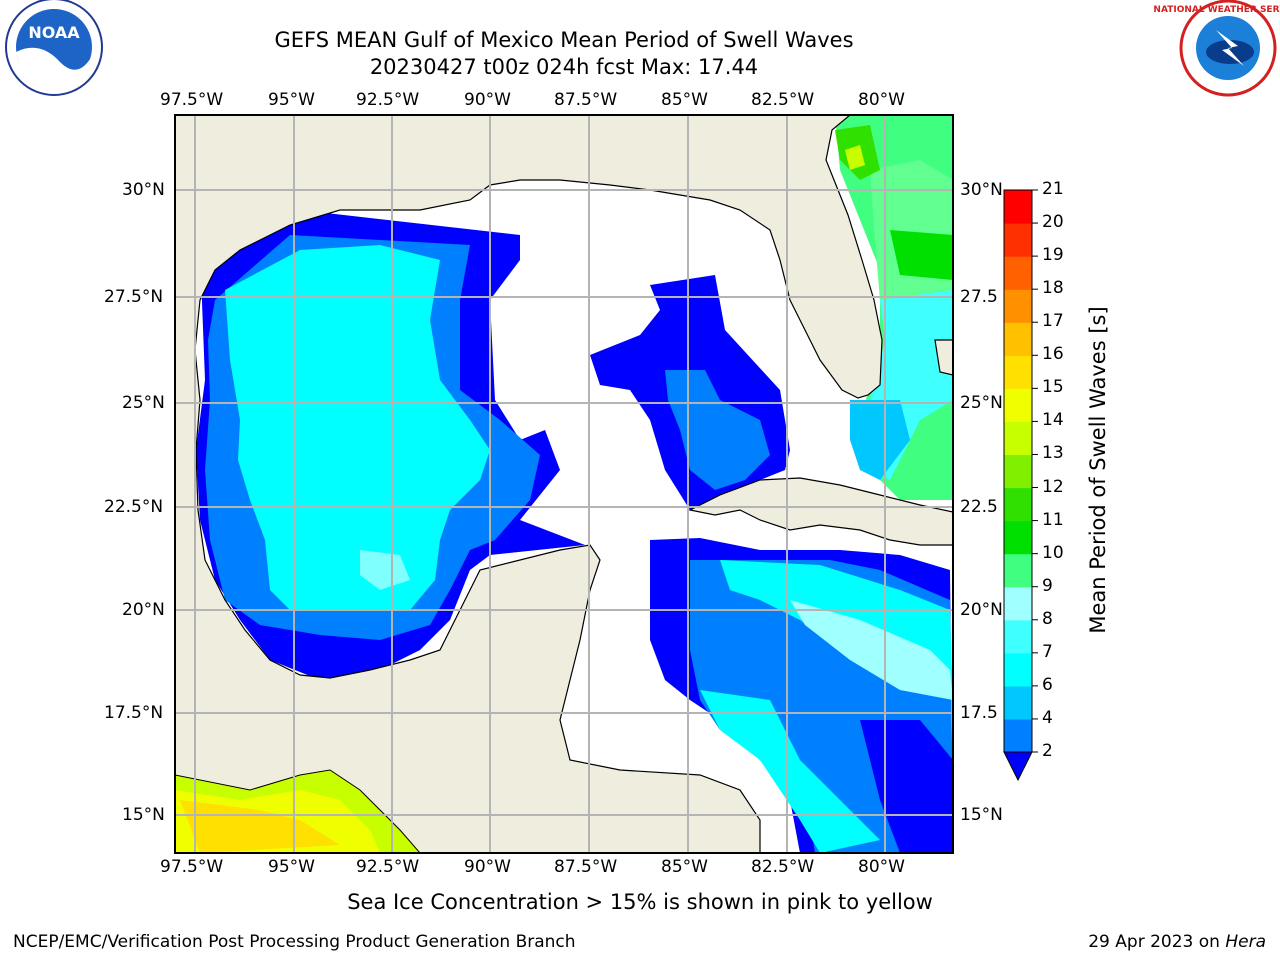  What do you see at coordinates (143, 190) in the screenshot?
I see `lat-label: 30°N` at bounding box center [143, 190].